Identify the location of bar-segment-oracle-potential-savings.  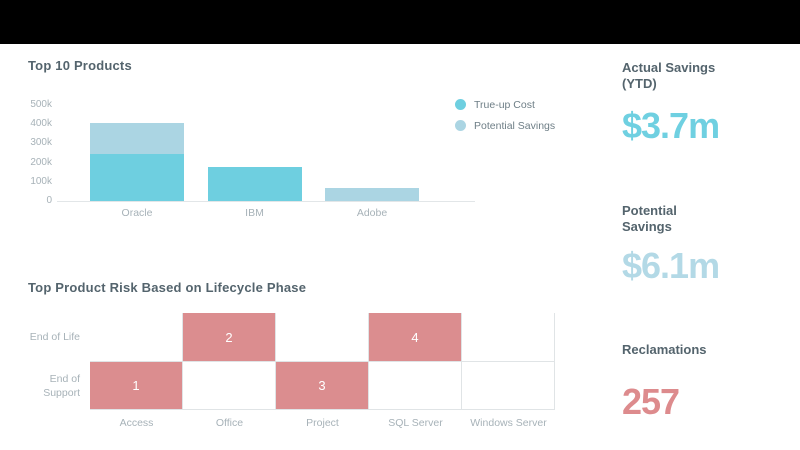
(137, 138).